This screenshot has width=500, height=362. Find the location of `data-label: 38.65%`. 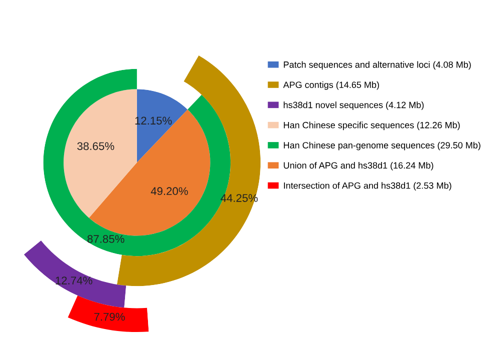

data-label: 38.65% is located at coordinates (95, 146).